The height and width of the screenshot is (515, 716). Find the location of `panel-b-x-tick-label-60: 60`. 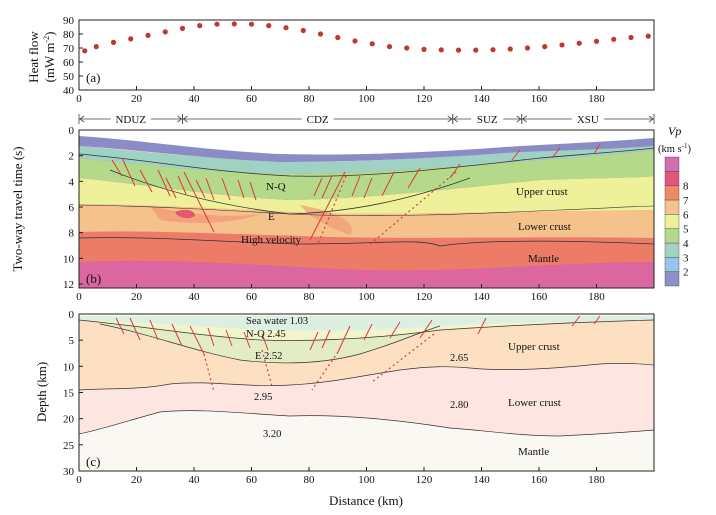

panel-b-x-tick-label-60: 60 is located at coordinates (252, 297).